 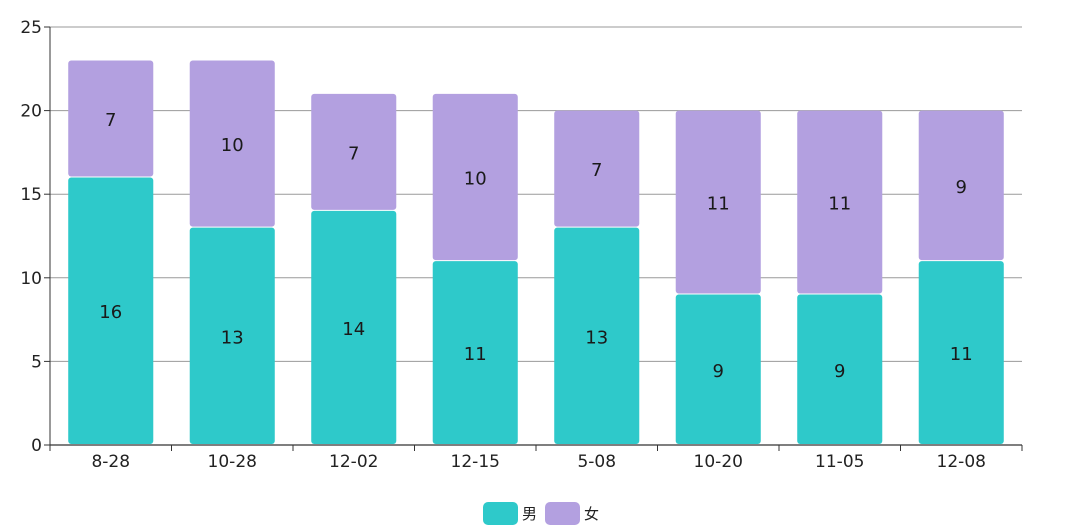 What do you see at coordinates (839, 462) in the screenshot?
I see `x-tick-label: 11-05` at bounding box center [839, 462].